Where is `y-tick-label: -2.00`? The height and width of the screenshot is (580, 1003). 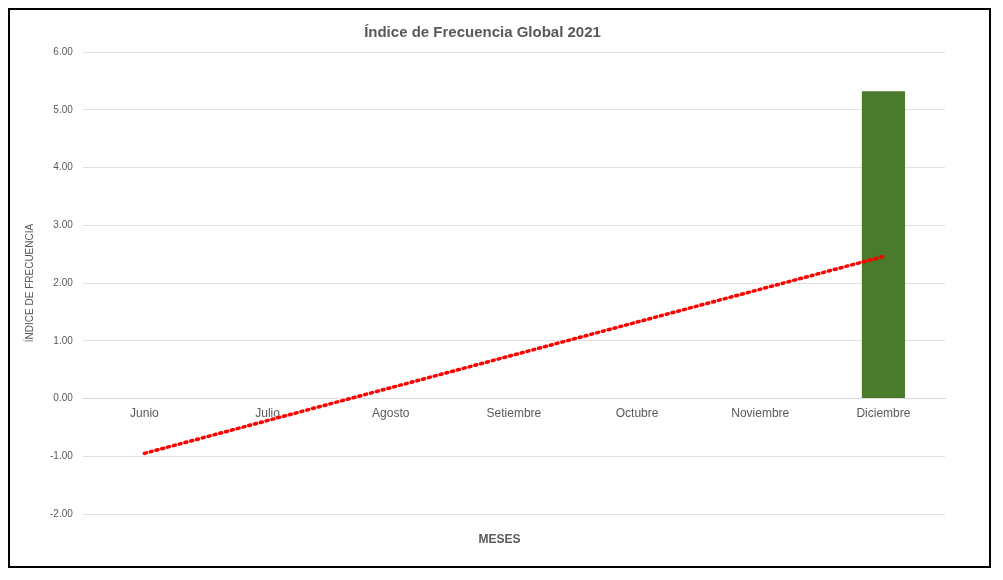
y-tick-label: -2.00 is located at coordinates (62, 513).